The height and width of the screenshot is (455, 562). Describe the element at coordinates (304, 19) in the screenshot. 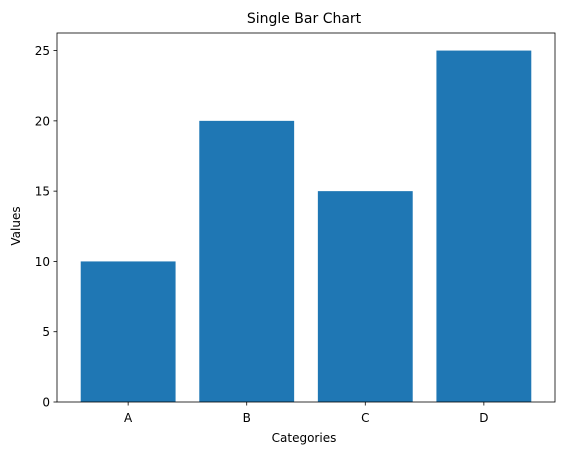

I see `chart-title: Single Bar Chart` at that location.